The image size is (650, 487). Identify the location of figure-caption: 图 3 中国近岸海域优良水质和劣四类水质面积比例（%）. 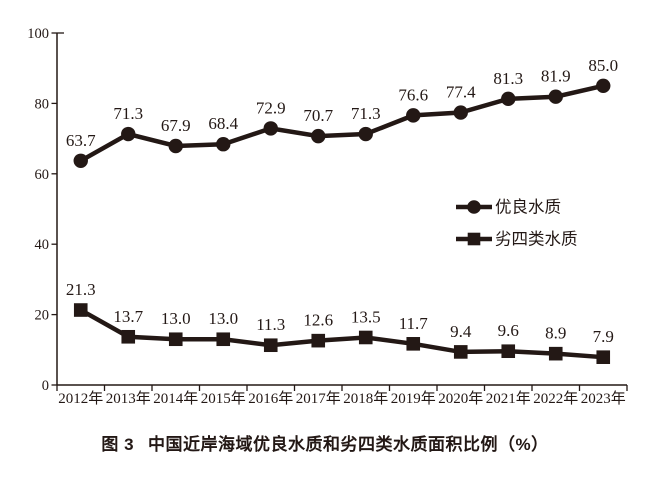
(325, 442).